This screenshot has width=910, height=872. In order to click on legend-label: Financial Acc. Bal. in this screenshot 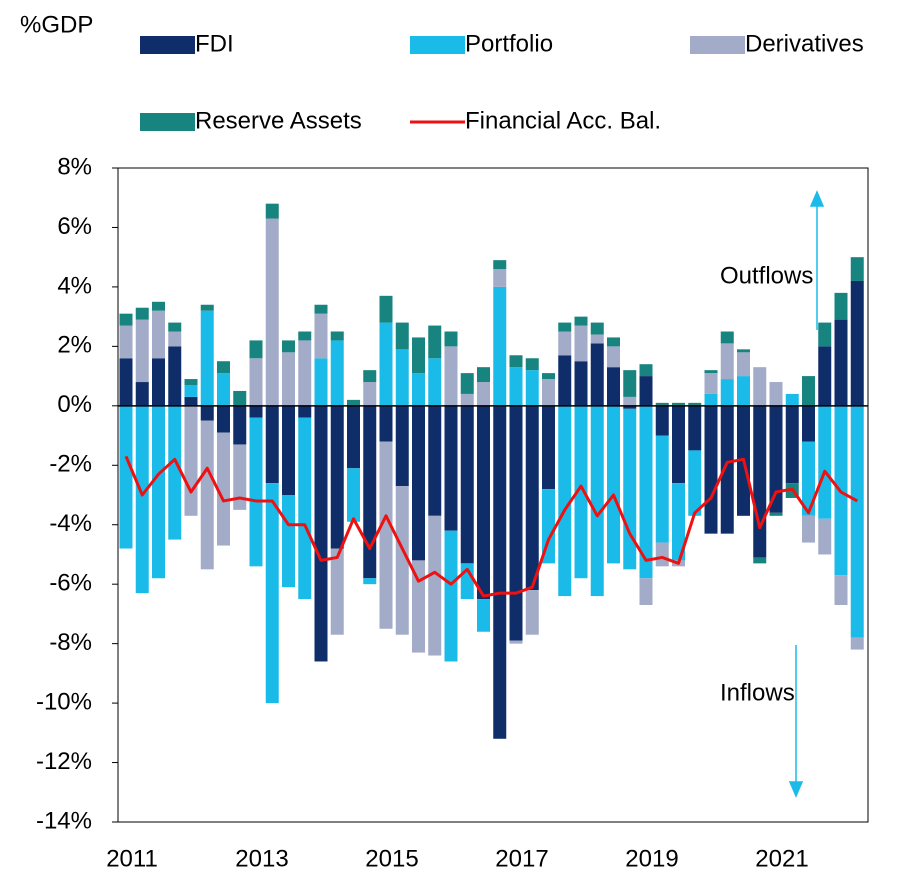, I will do `click(563, 120)`.